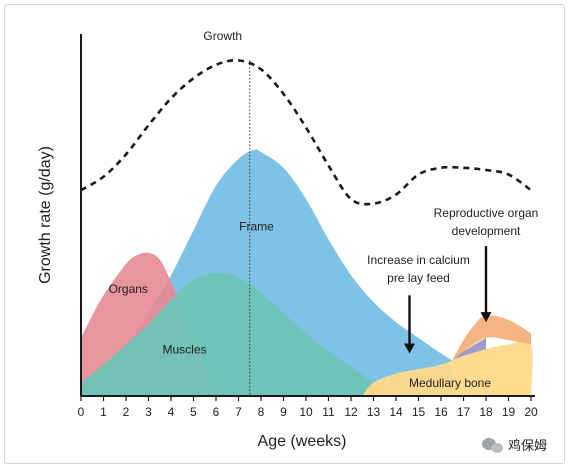 This screenshot has height=469, width=570. I want to click on x-tick-label-2: 2, so click(126, 412).